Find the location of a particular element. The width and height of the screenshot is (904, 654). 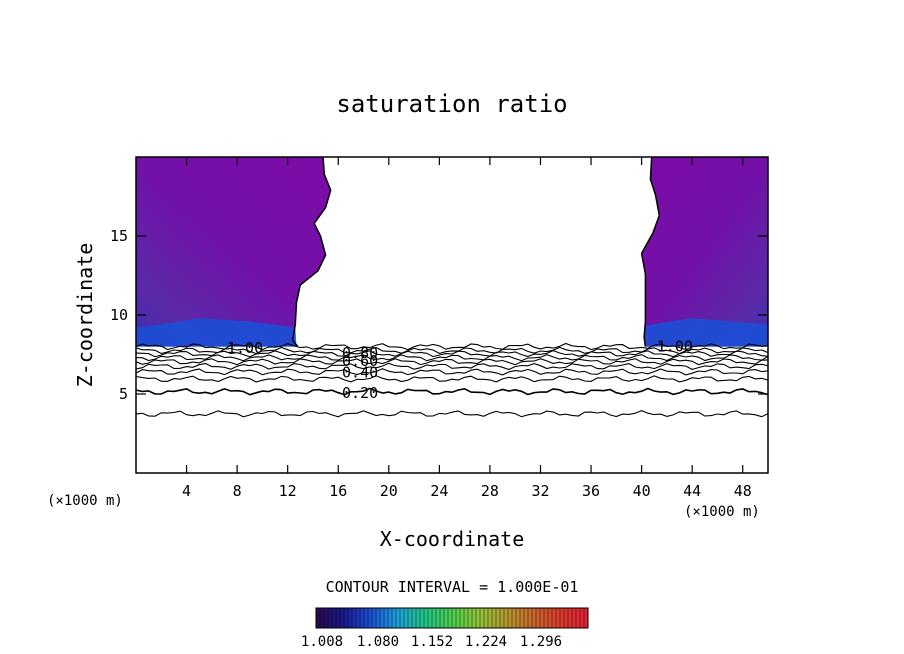

colorbar-tick-label: 1.152 is located at coordinates (432, 642).